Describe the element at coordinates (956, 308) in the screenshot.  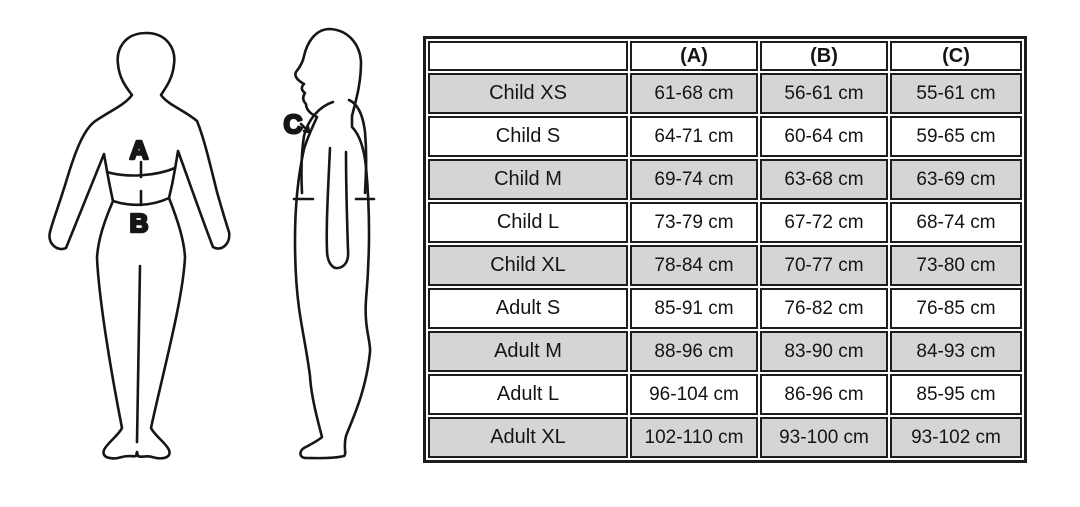
I see `measurement-cell-c: 76-85 cm` at that location.